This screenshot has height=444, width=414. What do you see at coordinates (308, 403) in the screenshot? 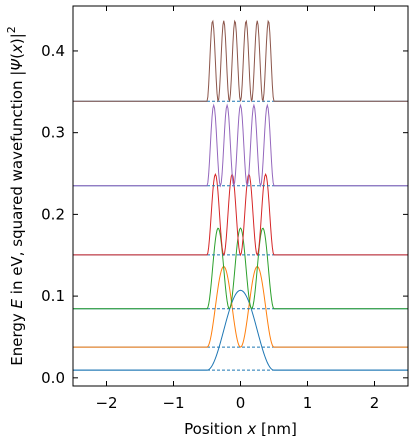
I see `x-tick-label: 1` at bounding box center [308, 403].